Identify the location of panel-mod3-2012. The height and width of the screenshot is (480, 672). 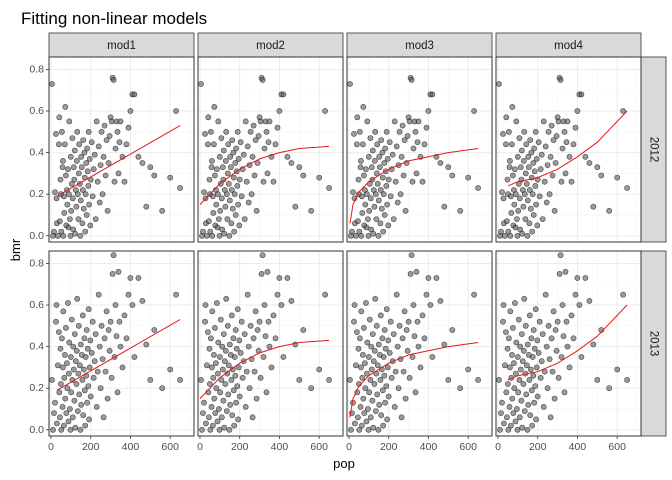
(419, 149).